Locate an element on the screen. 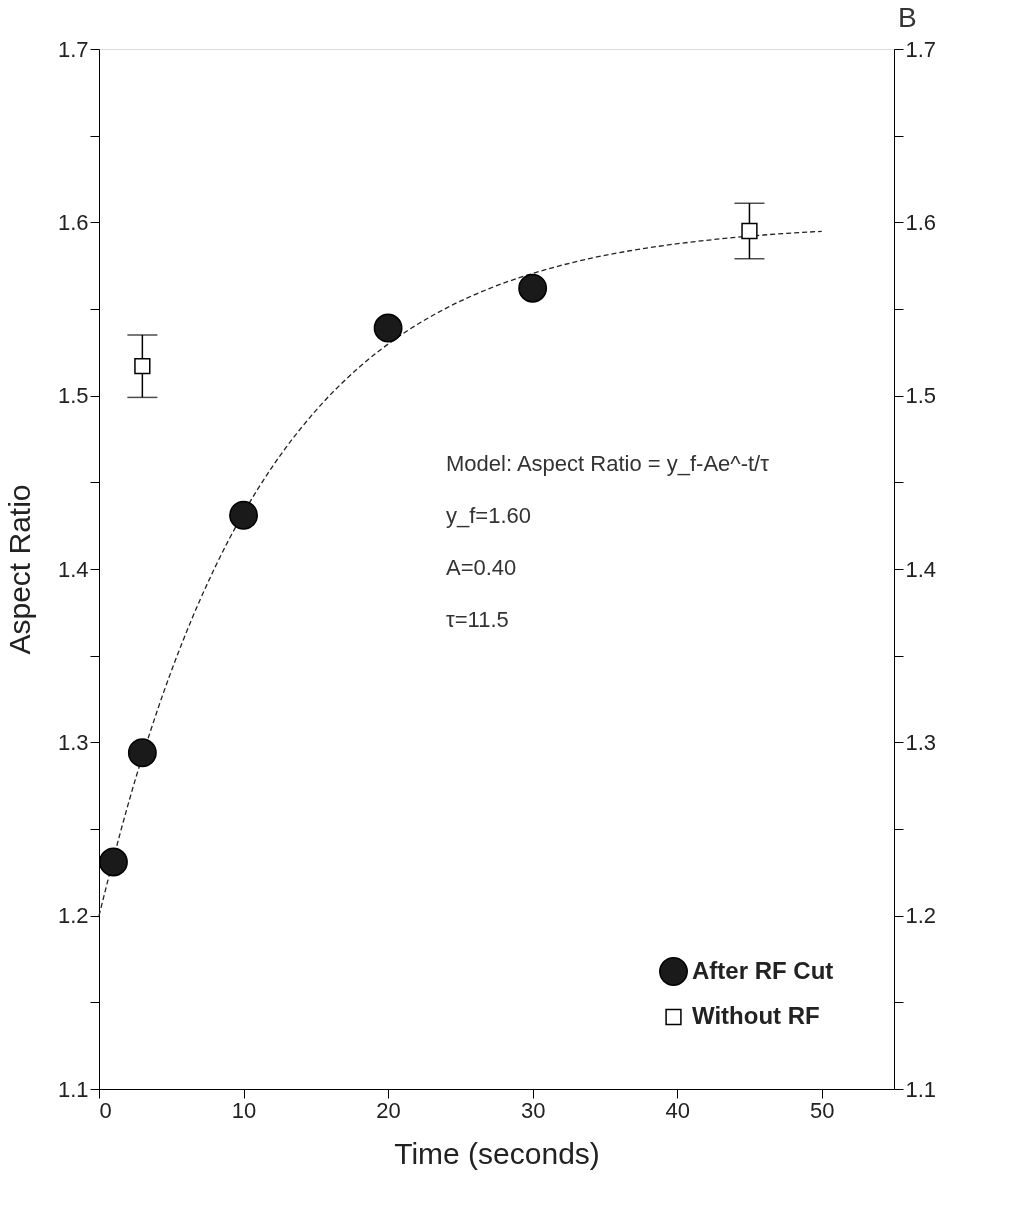 The image size is (1013, 1219). y2-tick-label: 1.7 is located at coordinates (921, 49).